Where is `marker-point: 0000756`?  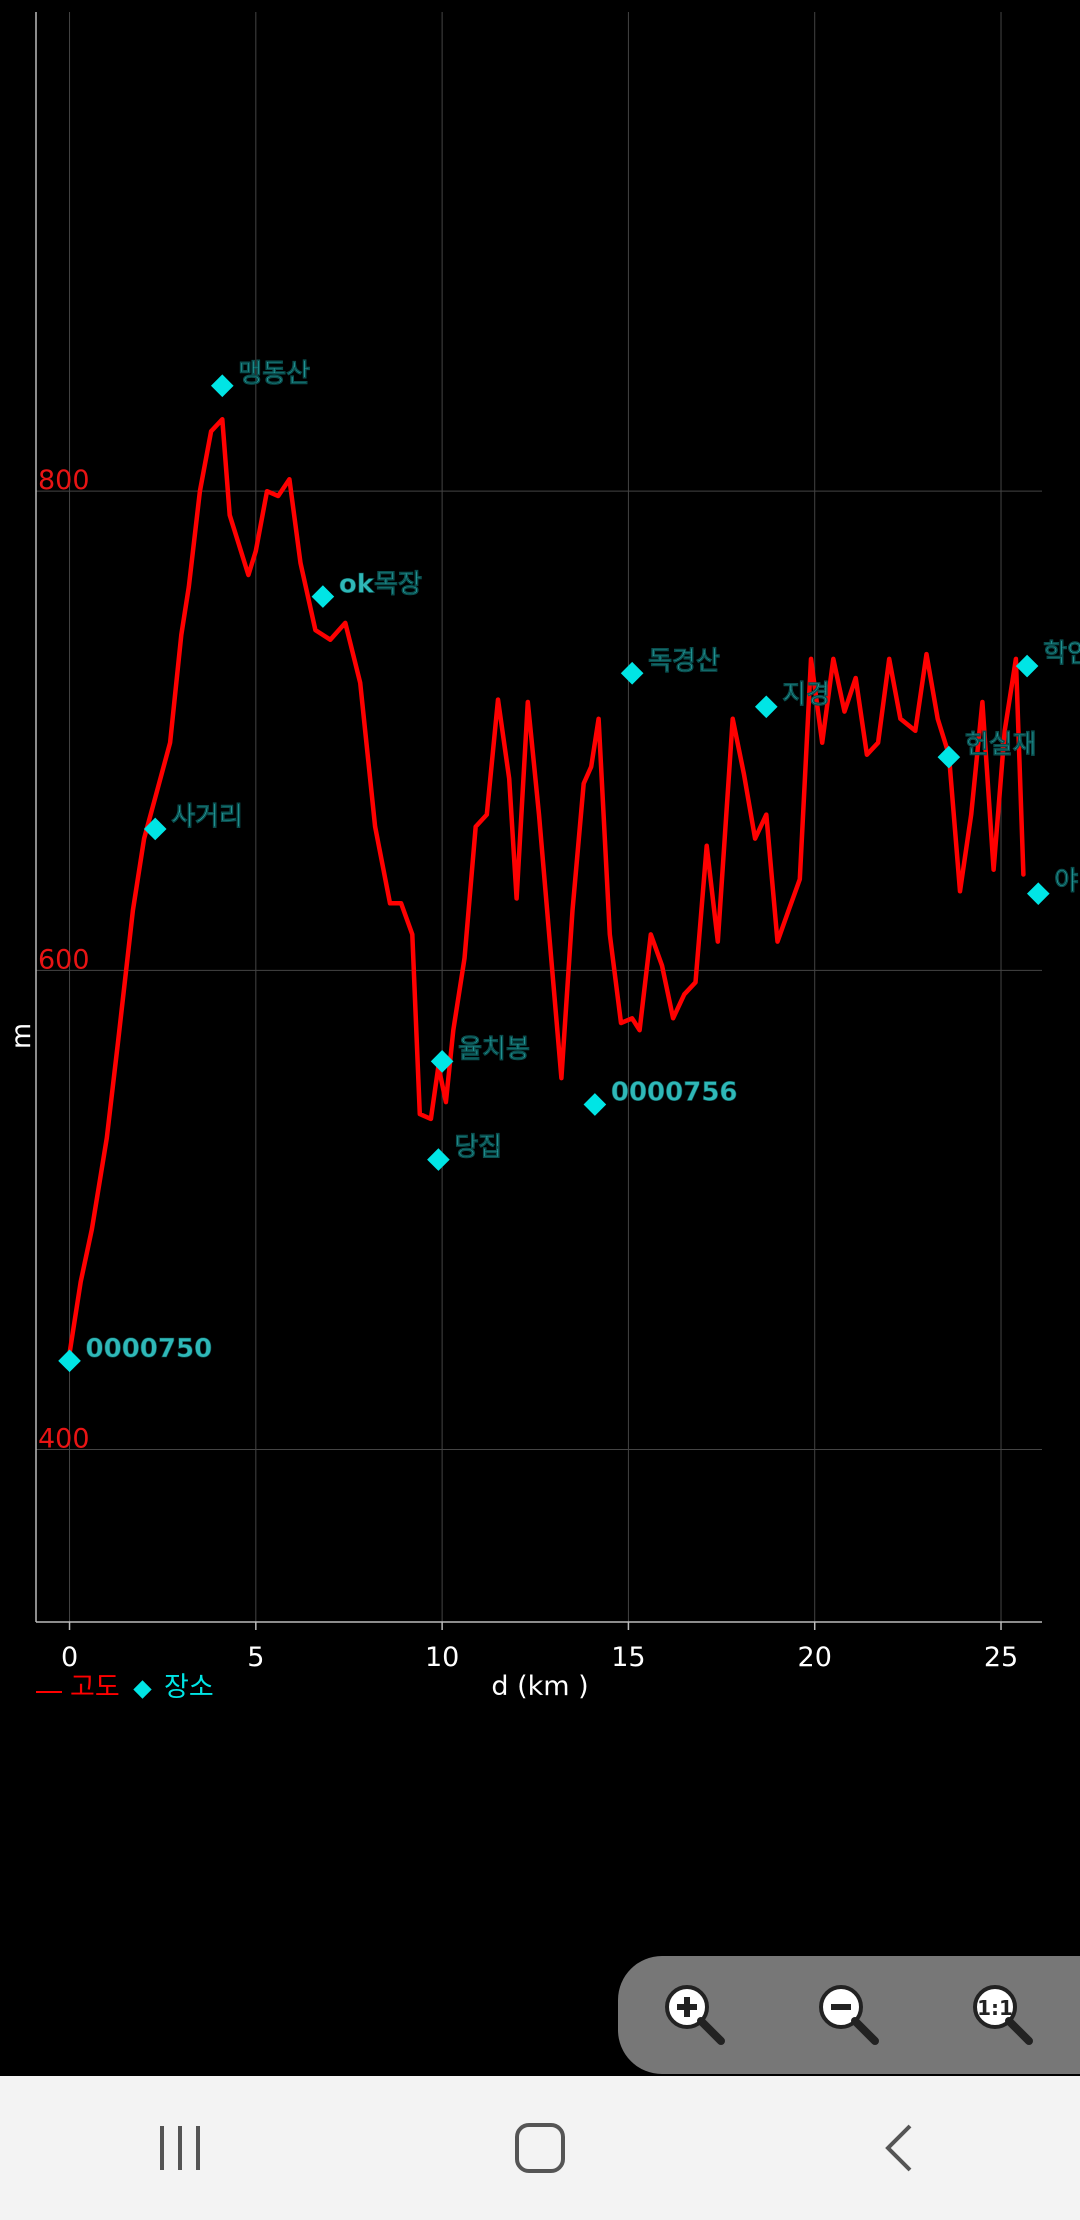
marker-point: 0000756 is located at coordinates (660, 1096).